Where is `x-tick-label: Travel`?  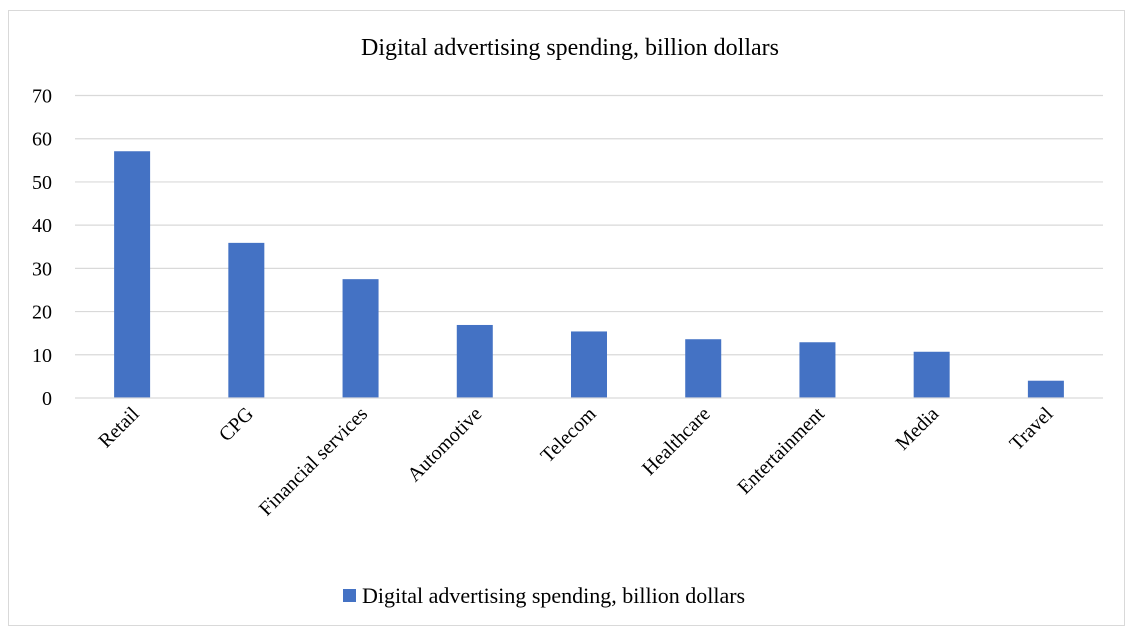 x-tick-label: Travel is located at coordinates (1031, 429).